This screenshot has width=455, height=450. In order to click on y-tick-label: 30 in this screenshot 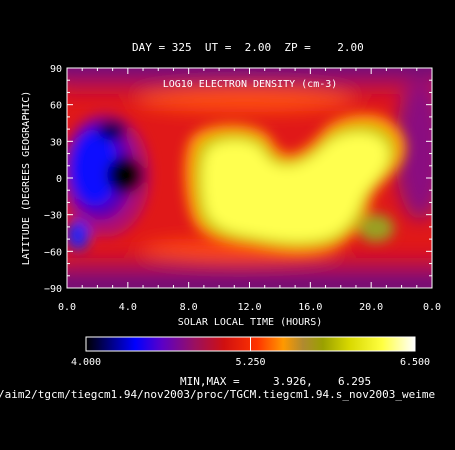, I will do `click(56, 142)`.